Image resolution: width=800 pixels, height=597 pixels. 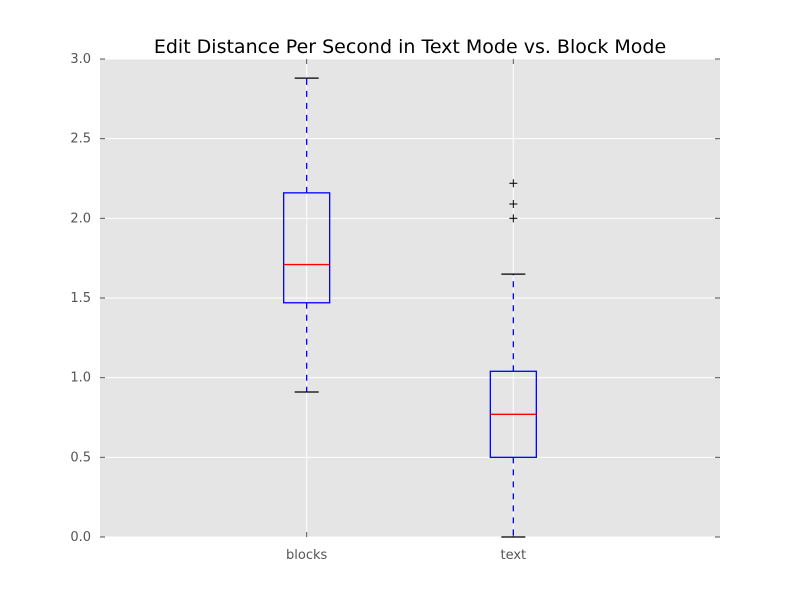 What do you see at coordinates (513, 358) in the screenshot?
I see `box-text` at bounding box center [513, 358].